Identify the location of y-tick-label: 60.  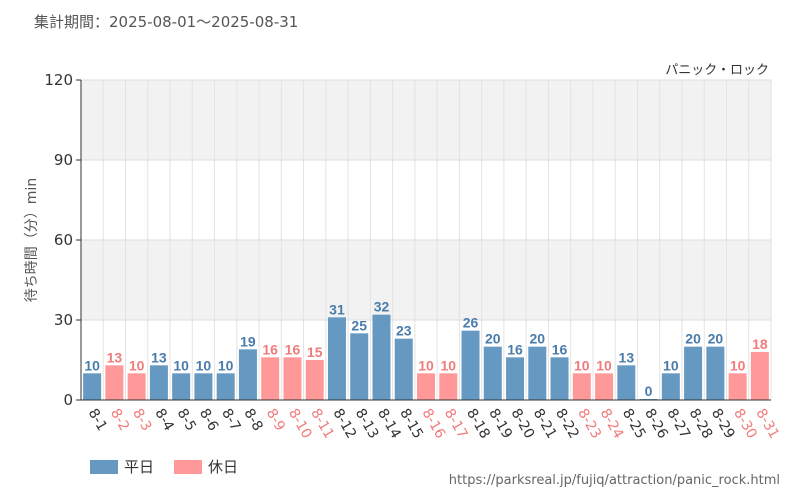
(63, 240).